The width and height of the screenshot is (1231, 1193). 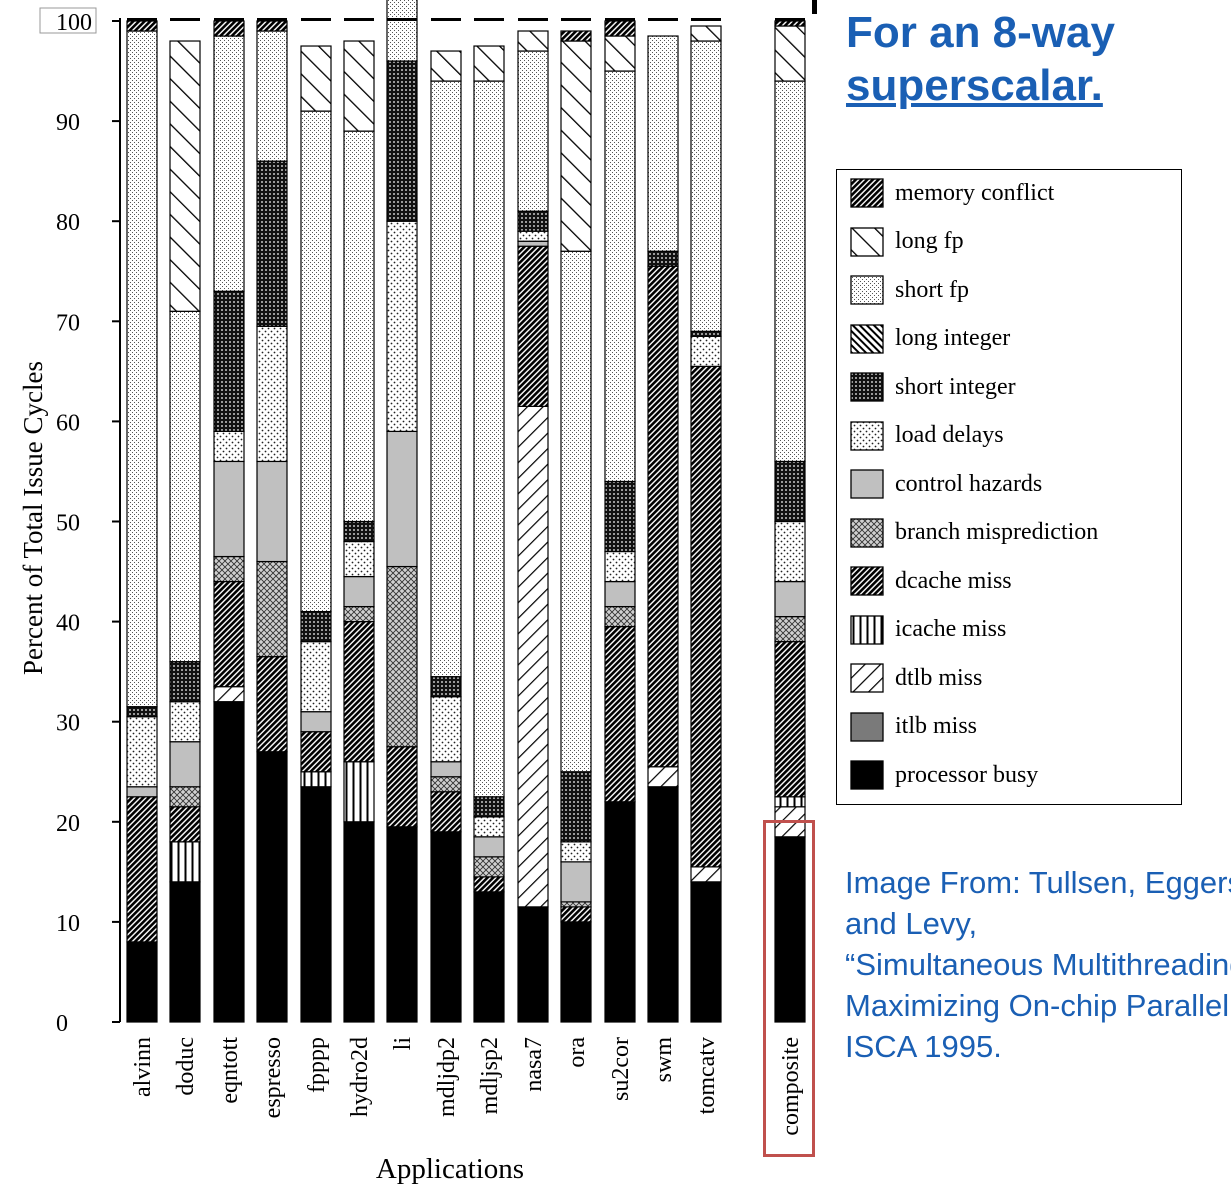 What do you see at coordinates (939, 677) in the screenshot?
I see `legend-label: dtlb miss` at bounding box center [939, 677].